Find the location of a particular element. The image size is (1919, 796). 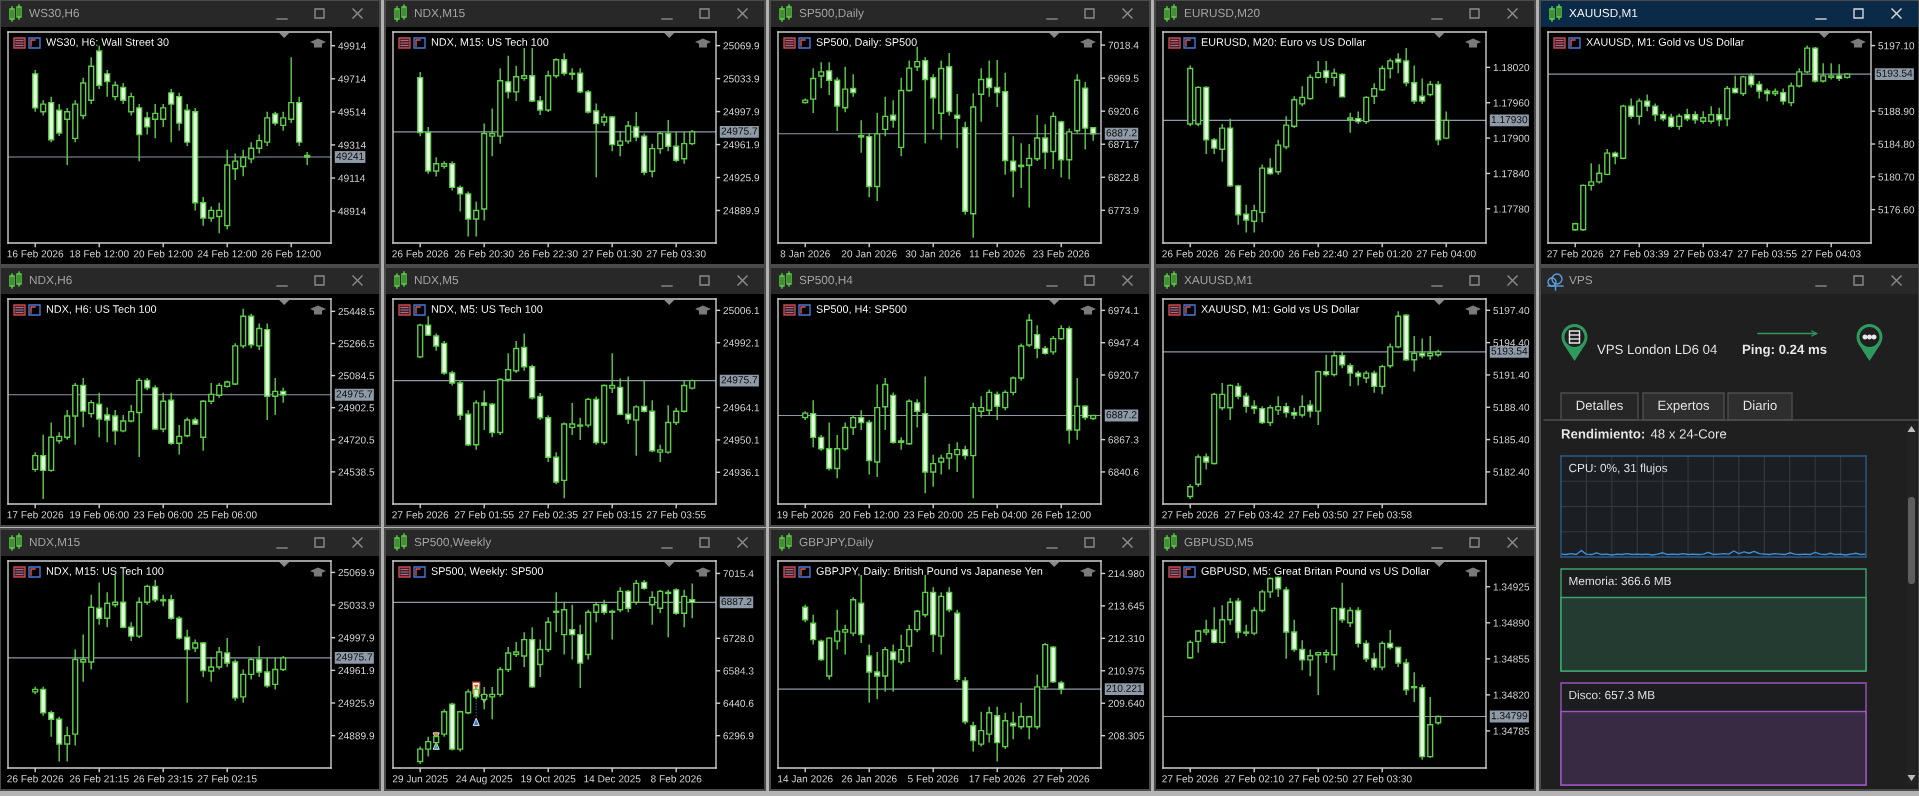

x-tick-label: 26 Feb 22:30 is located at coordinates (548, 253).